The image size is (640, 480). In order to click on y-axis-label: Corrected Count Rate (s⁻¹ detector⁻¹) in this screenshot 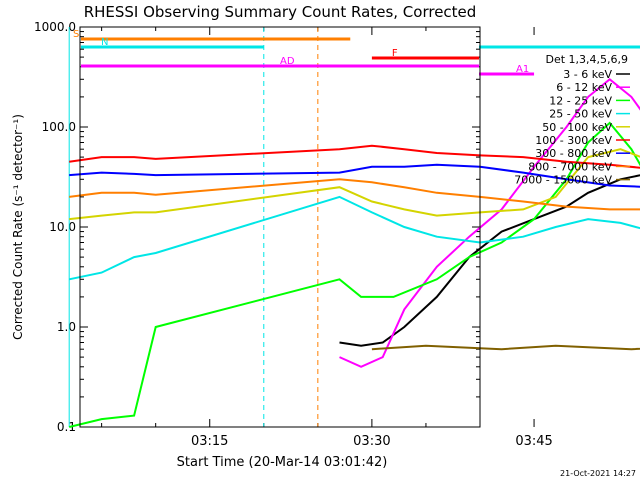, I will do `click(18, 227)`.